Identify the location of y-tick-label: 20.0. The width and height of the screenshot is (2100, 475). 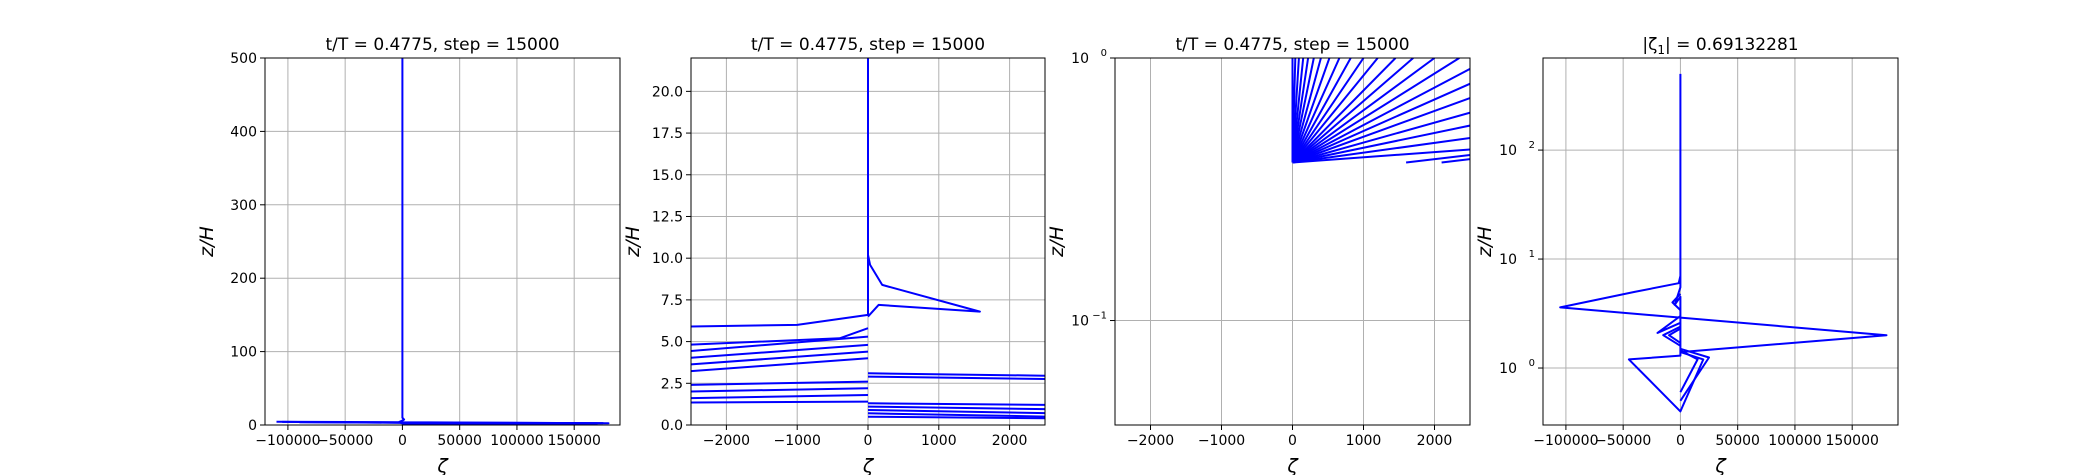
(667, 92).